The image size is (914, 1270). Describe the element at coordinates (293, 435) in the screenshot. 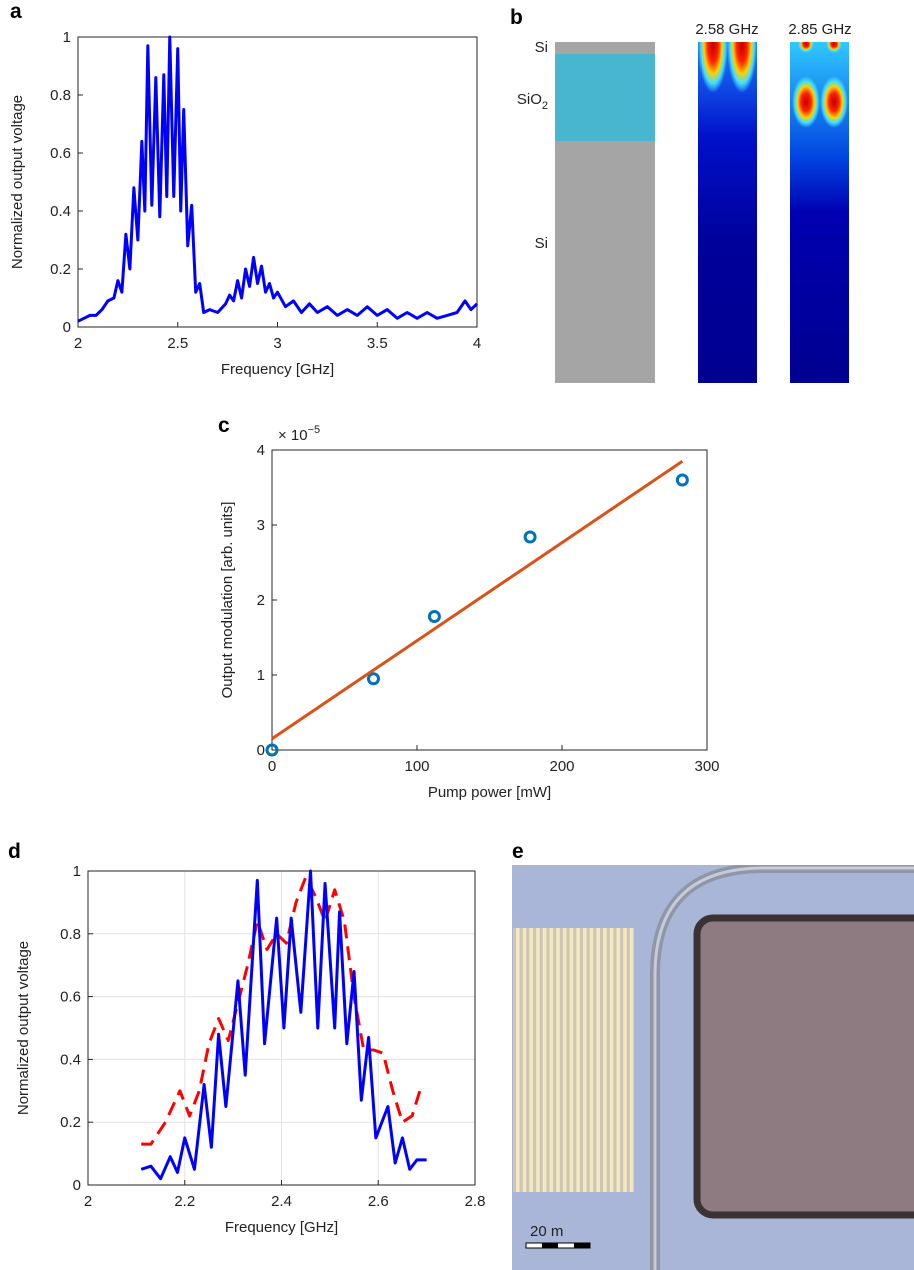

I see `multiplier-base: × 10` at that location.